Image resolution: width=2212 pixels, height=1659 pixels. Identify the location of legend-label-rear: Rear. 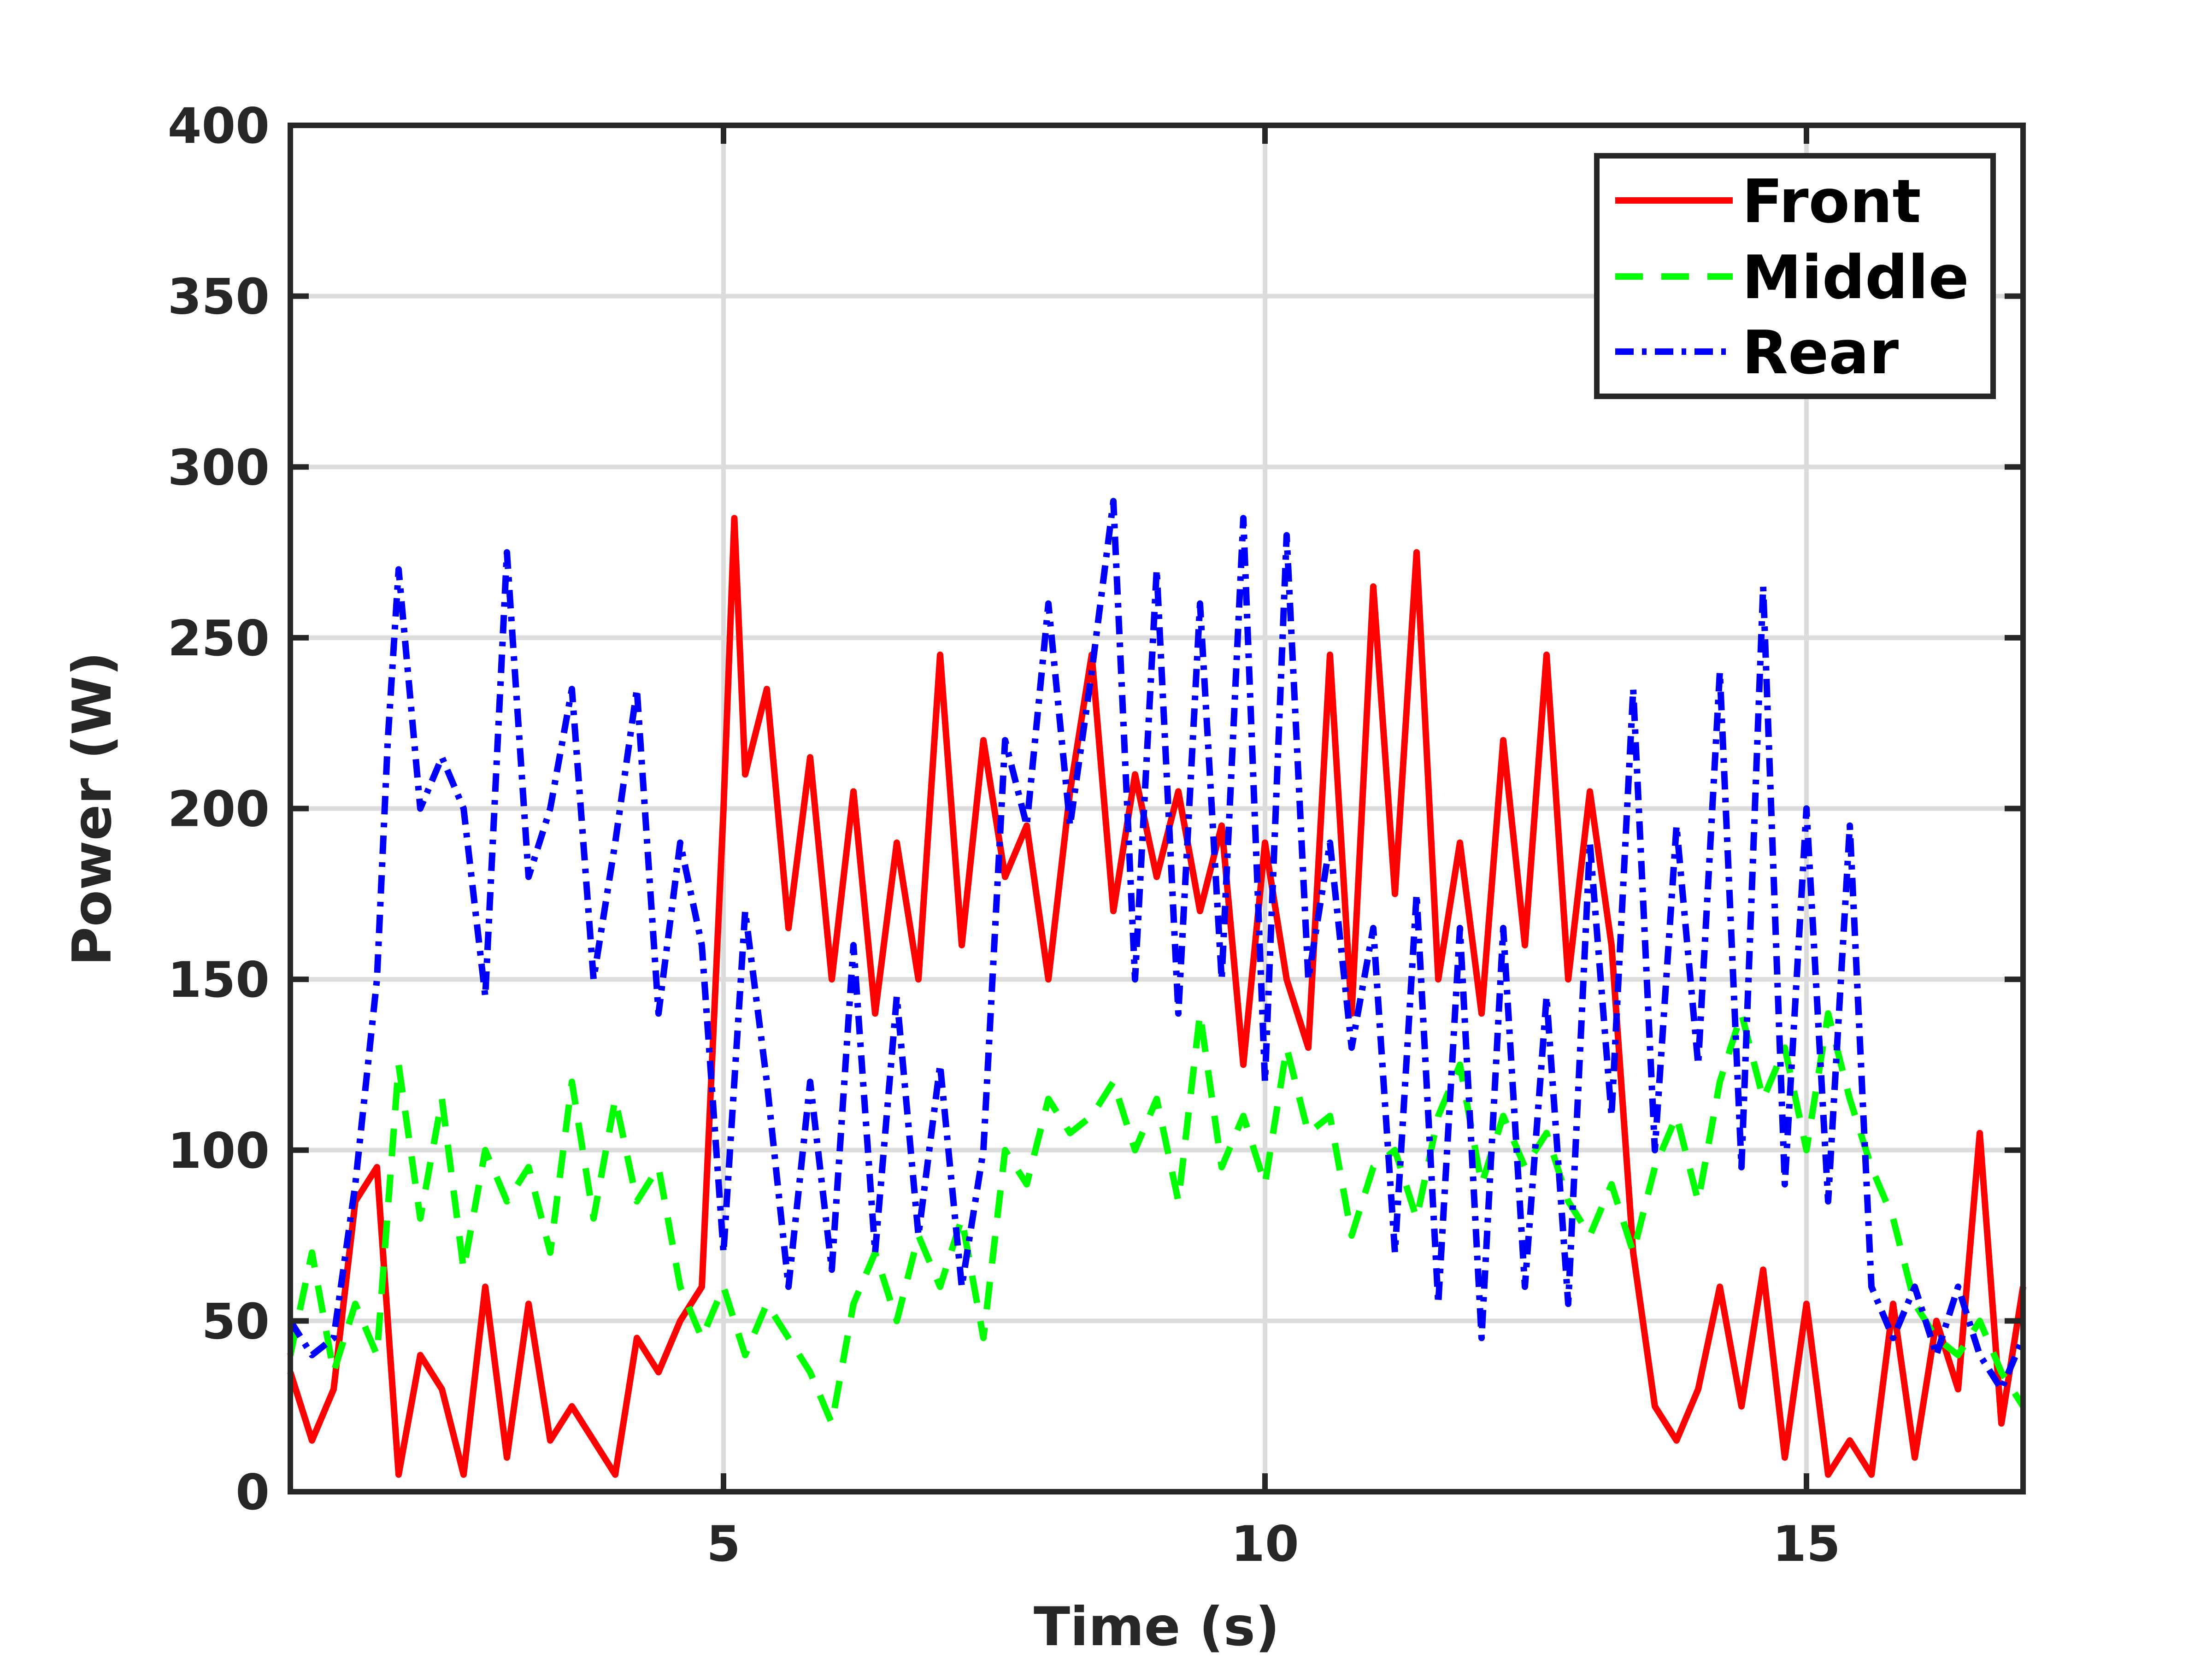
(1820, 353).